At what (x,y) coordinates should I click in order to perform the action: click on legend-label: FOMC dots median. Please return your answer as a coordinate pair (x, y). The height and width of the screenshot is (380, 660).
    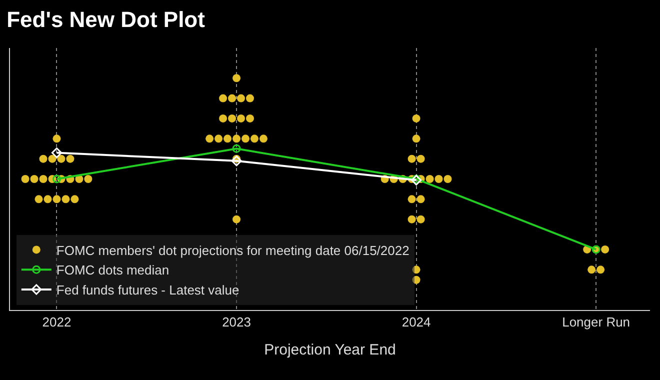
    Looking at the image, I should click on (113, 270).